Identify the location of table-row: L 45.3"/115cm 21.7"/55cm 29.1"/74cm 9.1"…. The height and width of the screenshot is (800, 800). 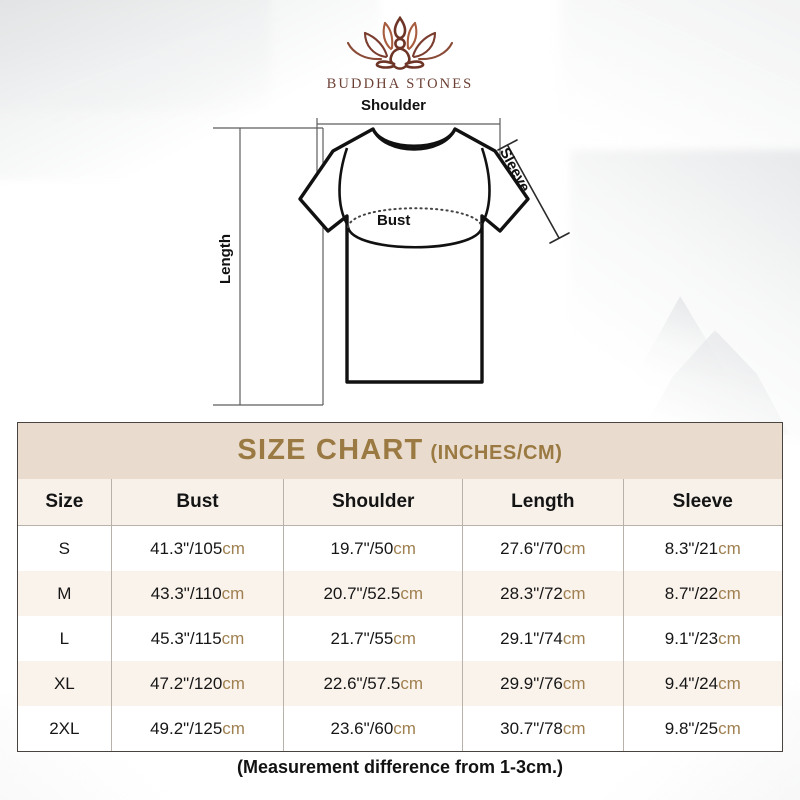
(400, 638).